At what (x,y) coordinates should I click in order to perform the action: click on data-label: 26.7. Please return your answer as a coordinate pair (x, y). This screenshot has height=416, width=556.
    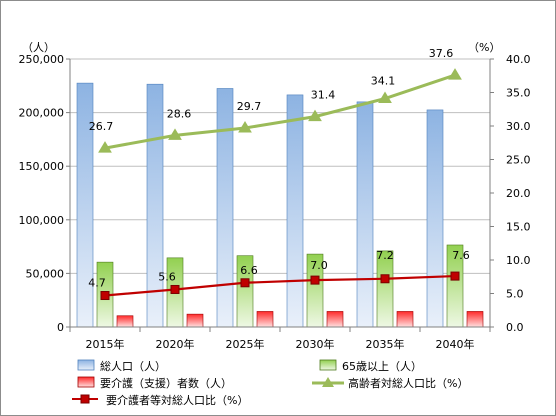
    Looking at the image, I should click on (101, 126).